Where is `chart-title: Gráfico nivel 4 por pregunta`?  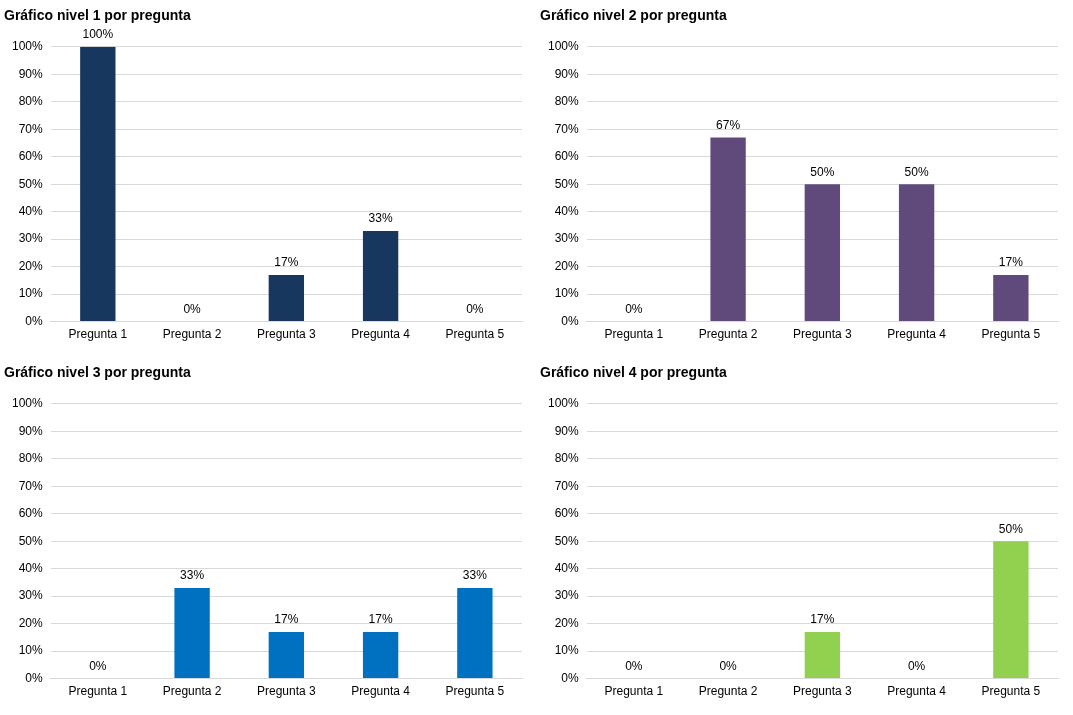
chart-title: Gráfico nivel 4 por pregunta is located at coordinates (633, 372).